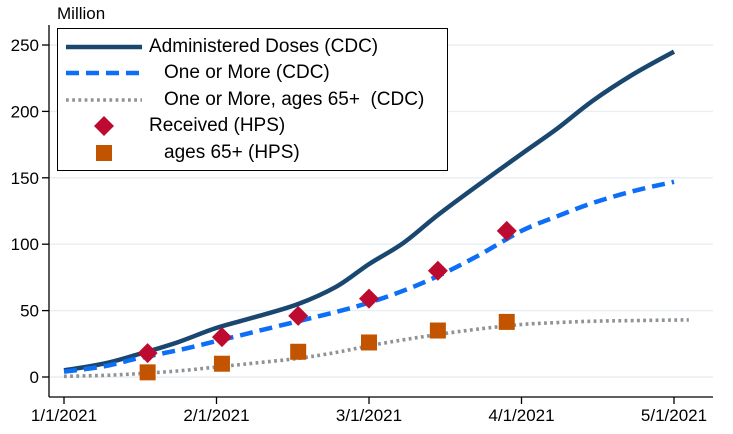 The height and width of the screenshot is (434, 733). I want to click on legend-label: Received (HPS), so click(217, 125).